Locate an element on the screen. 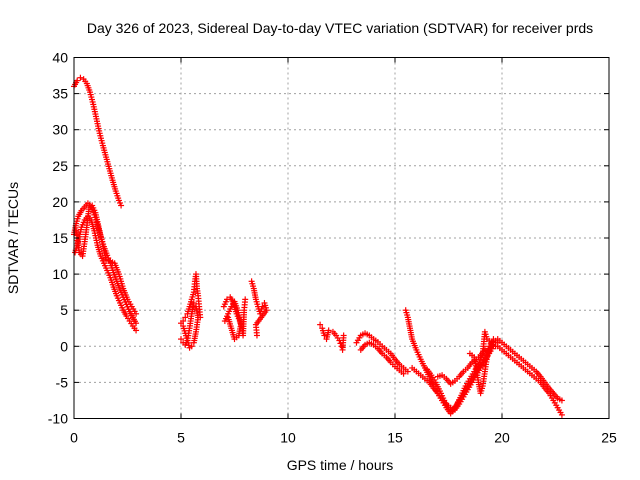 Image resolution: width=640 pixels, height=480 pixels. x-tick-label: 20 is located at coordinates (502, 438).